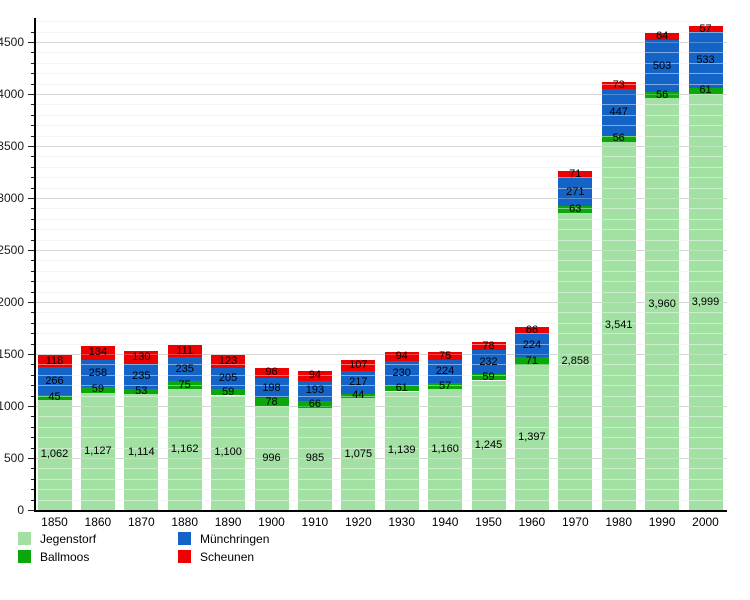  What do you see at coordinates (227, 557) in the screenshot?
I see `legend-label-scheunen: Scheunen` at bounding box center [227, 557].